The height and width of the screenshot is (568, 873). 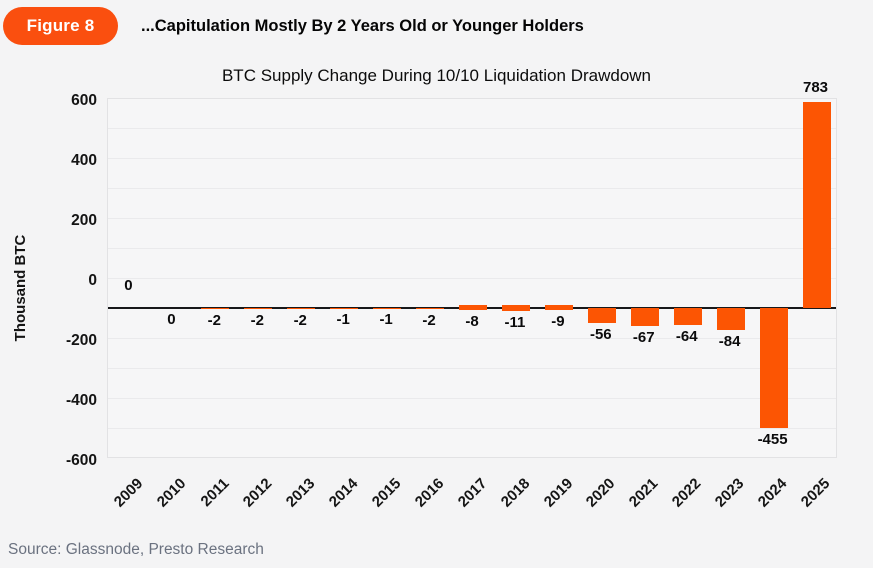 I want to click on bar-2024, so click(x=773, y=368).